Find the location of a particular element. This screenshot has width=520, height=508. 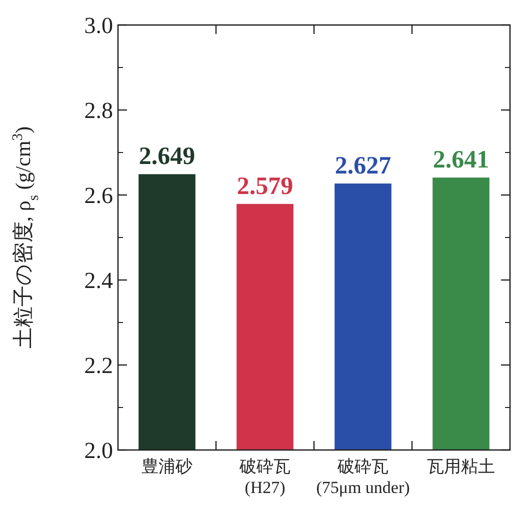

y-tick-label: 2.6 is located at coordinates (98, 195).